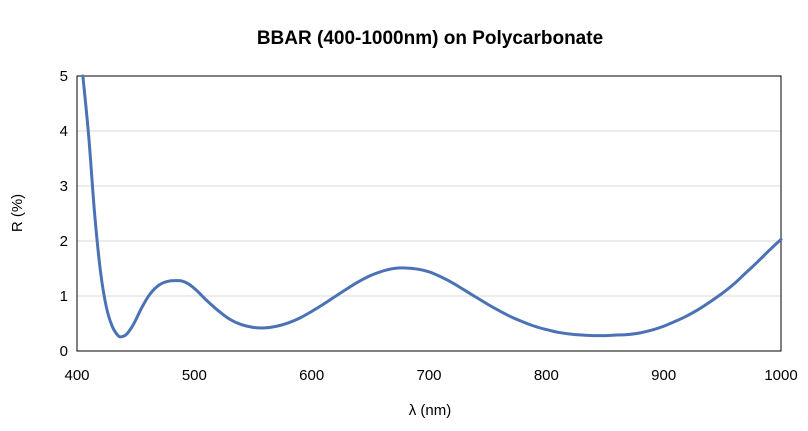 The image size is (808, 431). What do you see at coordinates (430, 410) in the screenshot?
I see `x-axis-label: λ (nm)` at bounding box center [430, 410].